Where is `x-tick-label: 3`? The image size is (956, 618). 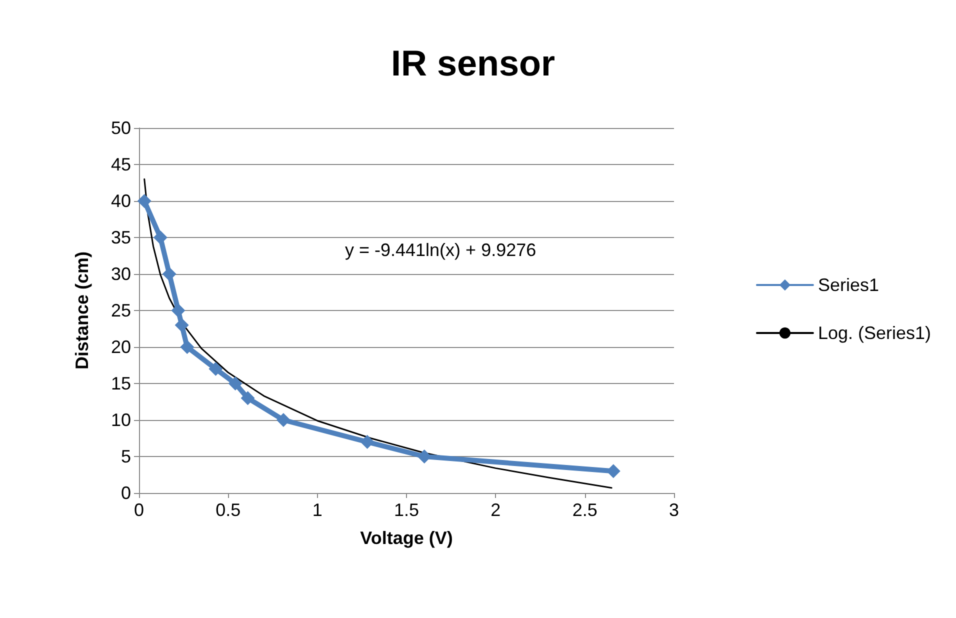 x-tick-label: 3 is located at coordinates (674, 510).